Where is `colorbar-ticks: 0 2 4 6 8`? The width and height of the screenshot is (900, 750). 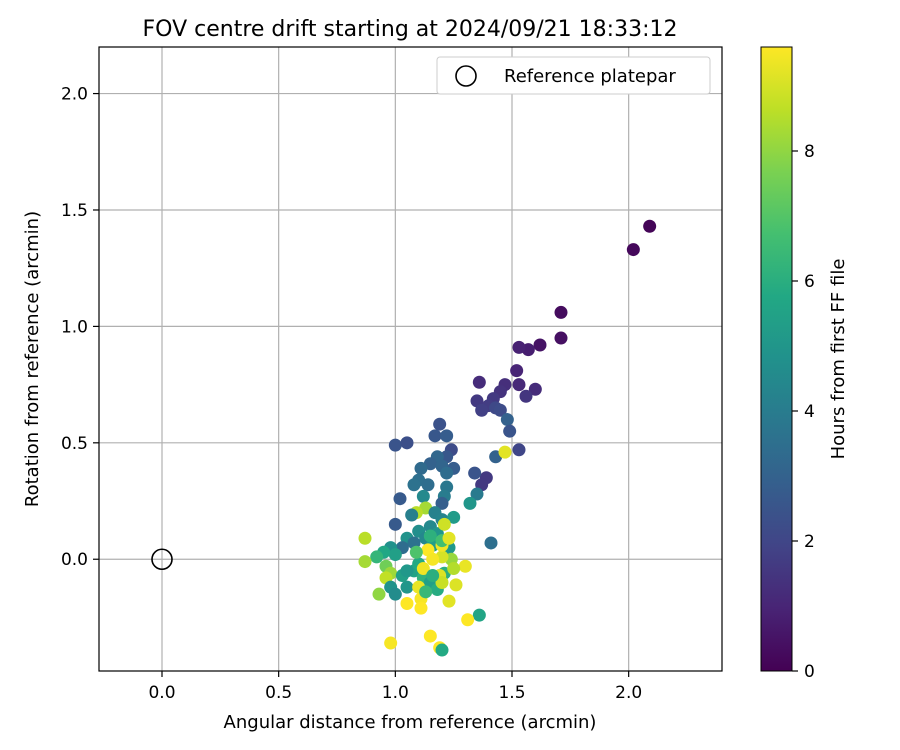 colorbar-ticks: 0 2 4 6 8 is located at coordinates (803, 412).